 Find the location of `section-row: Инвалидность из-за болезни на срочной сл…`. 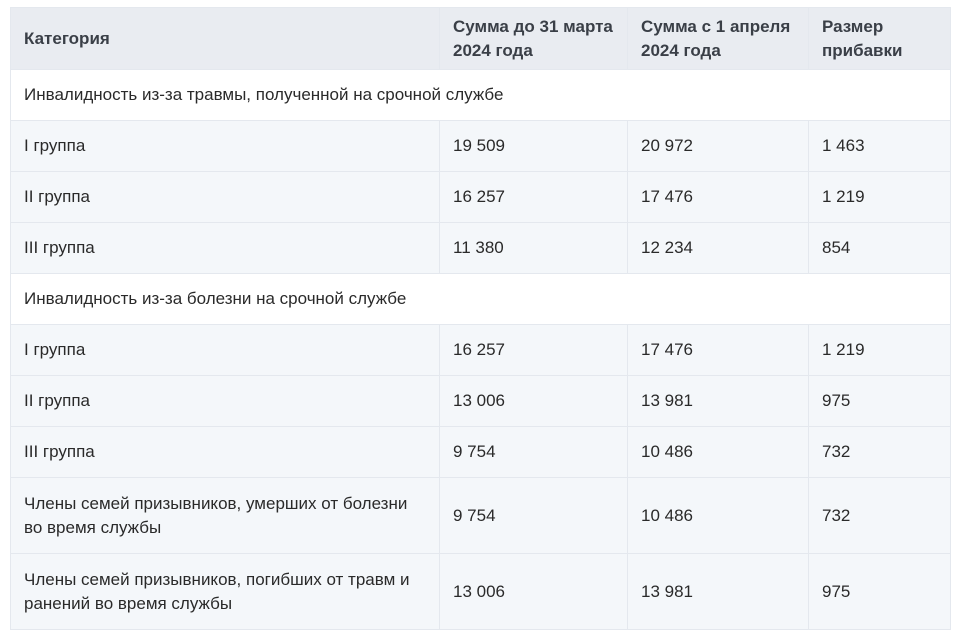

section-row: Инвалидность из-за болезни на срочной сл… is located at coordinates (480, 299).